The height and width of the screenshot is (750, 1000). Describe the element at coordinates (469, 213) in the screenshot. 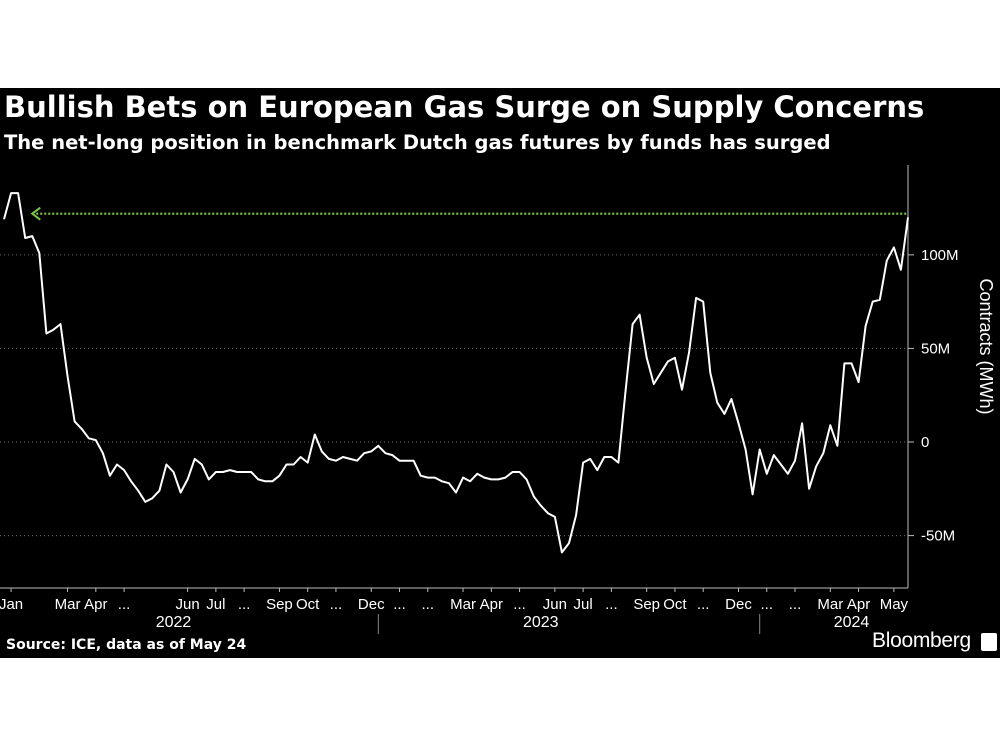

I see `reference-line-group` at that location.